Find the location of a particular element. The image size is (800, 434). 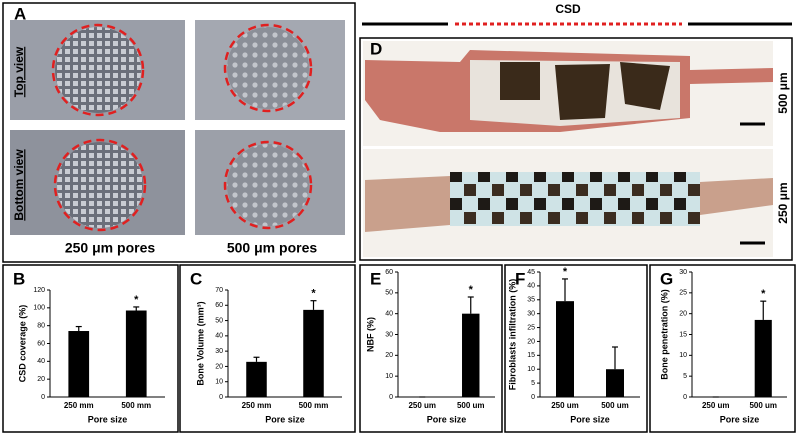

panel-label: G is located at coordinates (666, 278).